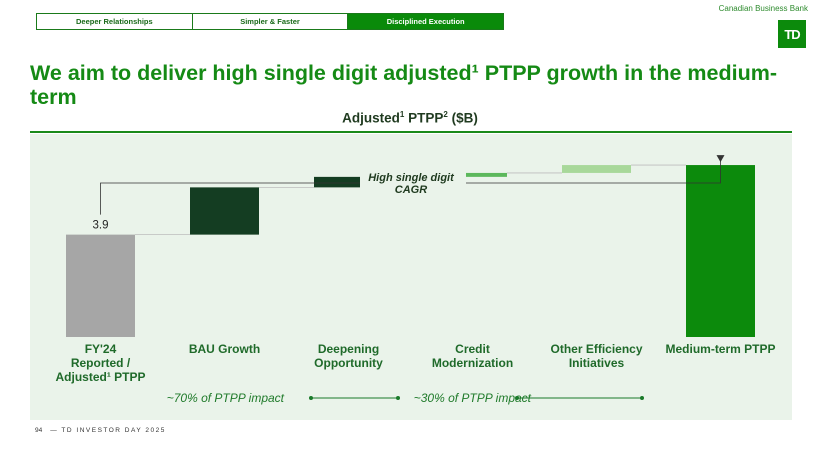 The width and height of the screenshot is (820, 461). I want to click on category-label-3-0: Credit, so click(472, 349).